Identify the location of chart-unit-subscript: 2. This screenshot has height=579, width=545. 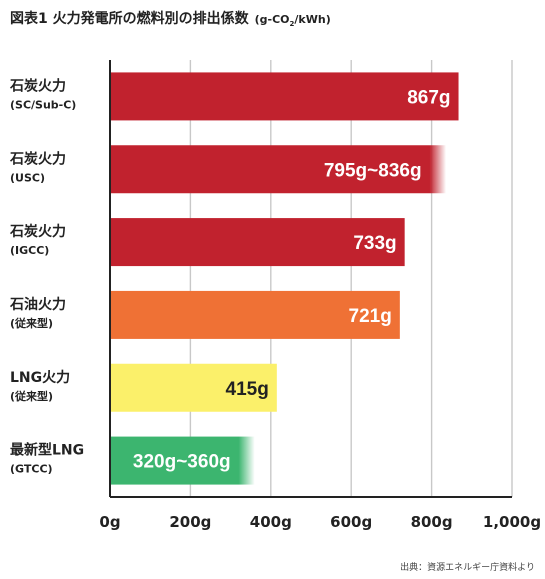
(292, 24).